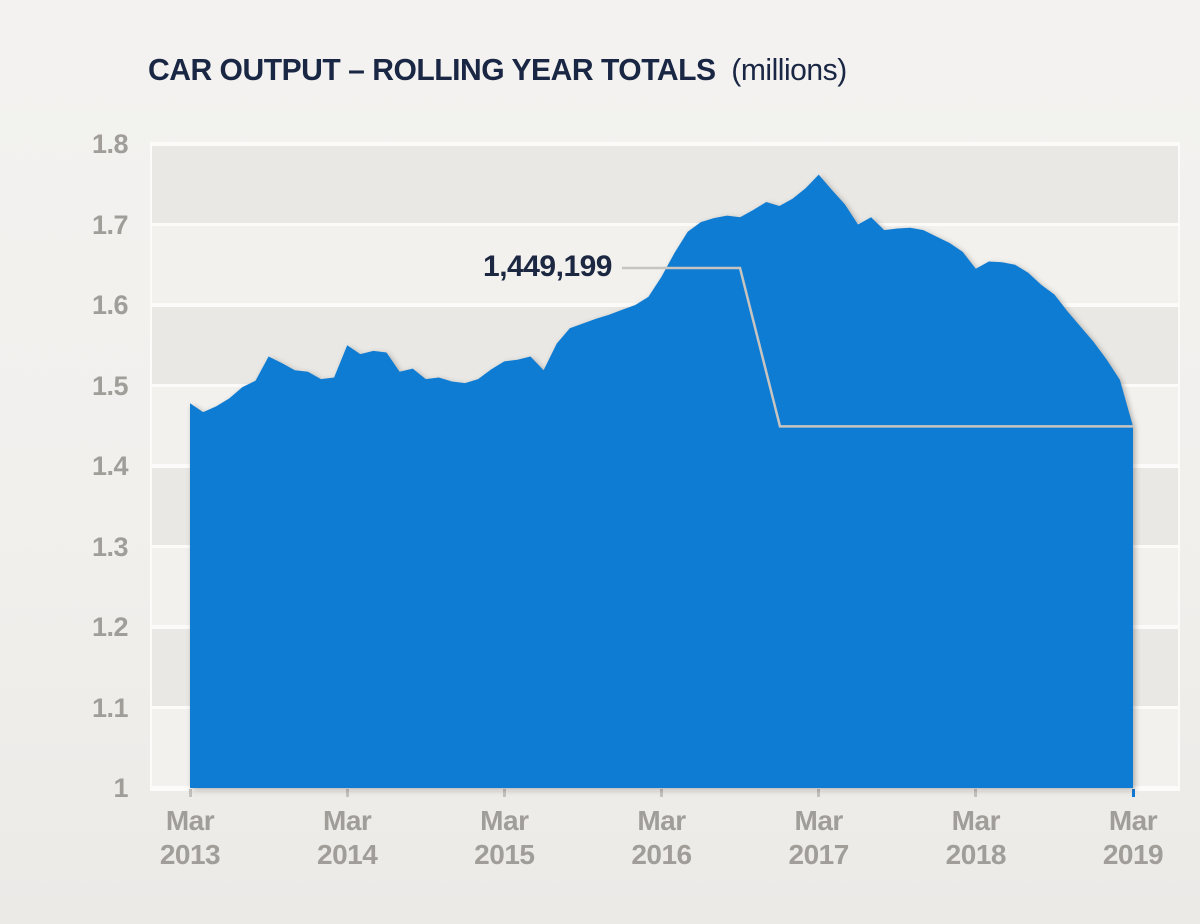 The height and width of the screenshot is (924, 1200). Describe the element at coordinates (347, 838) in the screenshot. I see `x-tick-label: Mar 2014` at that location.